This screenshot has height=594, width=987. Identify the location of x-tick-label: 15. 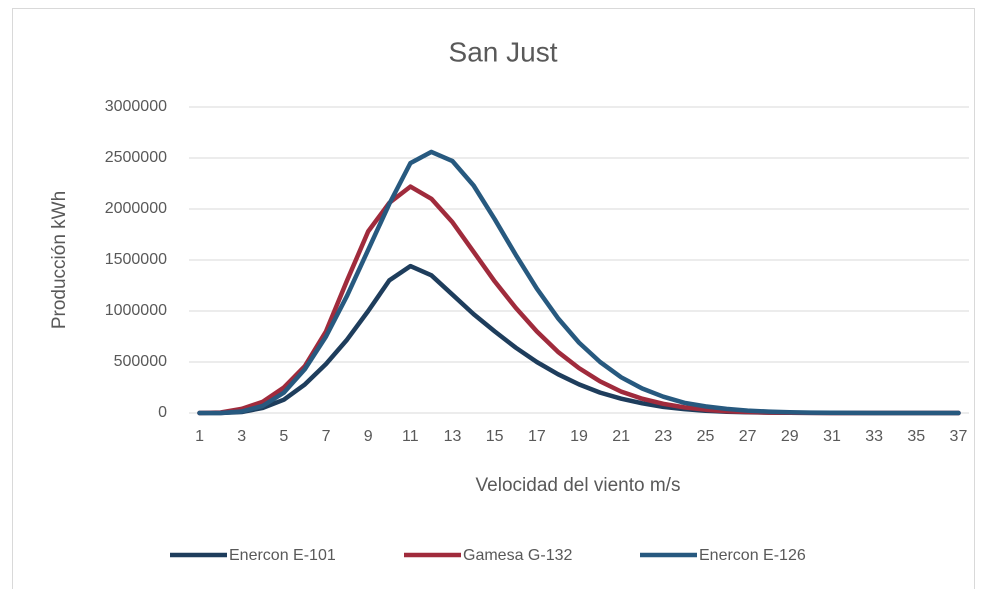
(495, 436).